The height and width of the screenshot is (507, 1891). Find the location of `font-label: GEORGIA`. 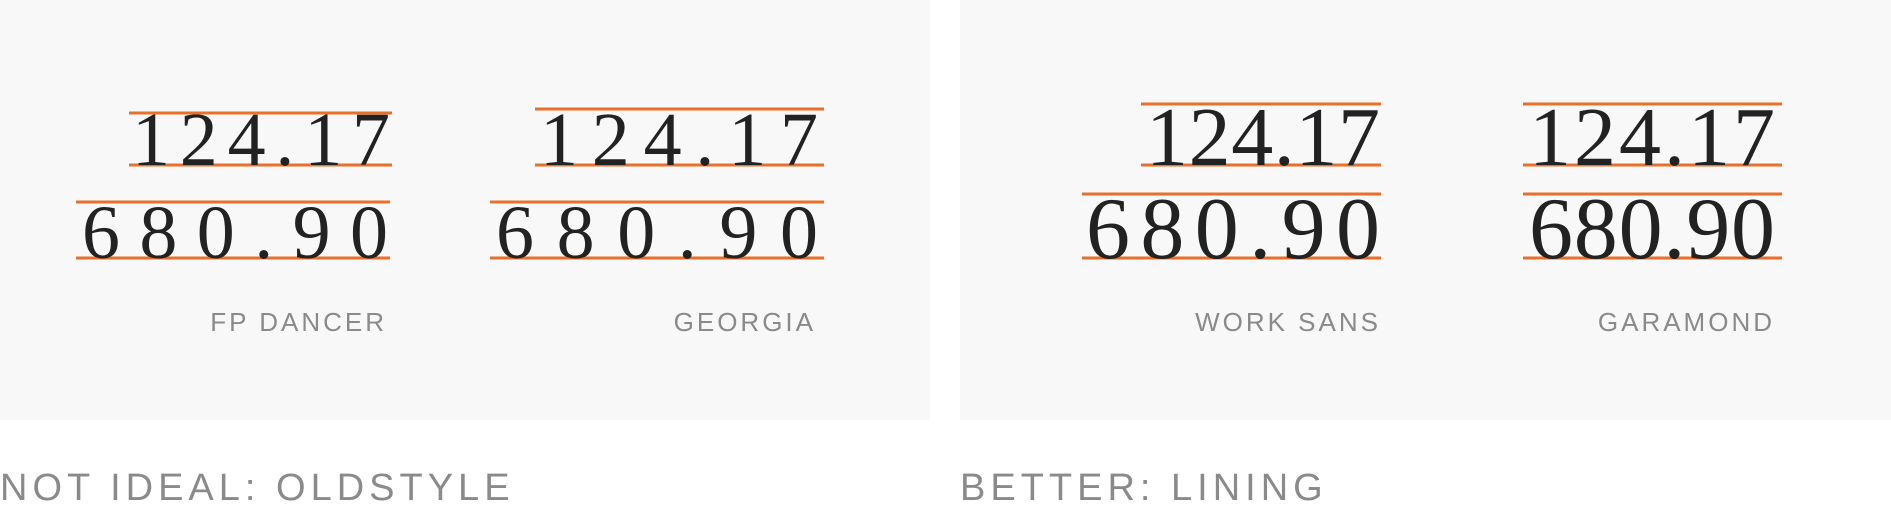

font-label: GEORGIA is located at coordinates (745, 322).